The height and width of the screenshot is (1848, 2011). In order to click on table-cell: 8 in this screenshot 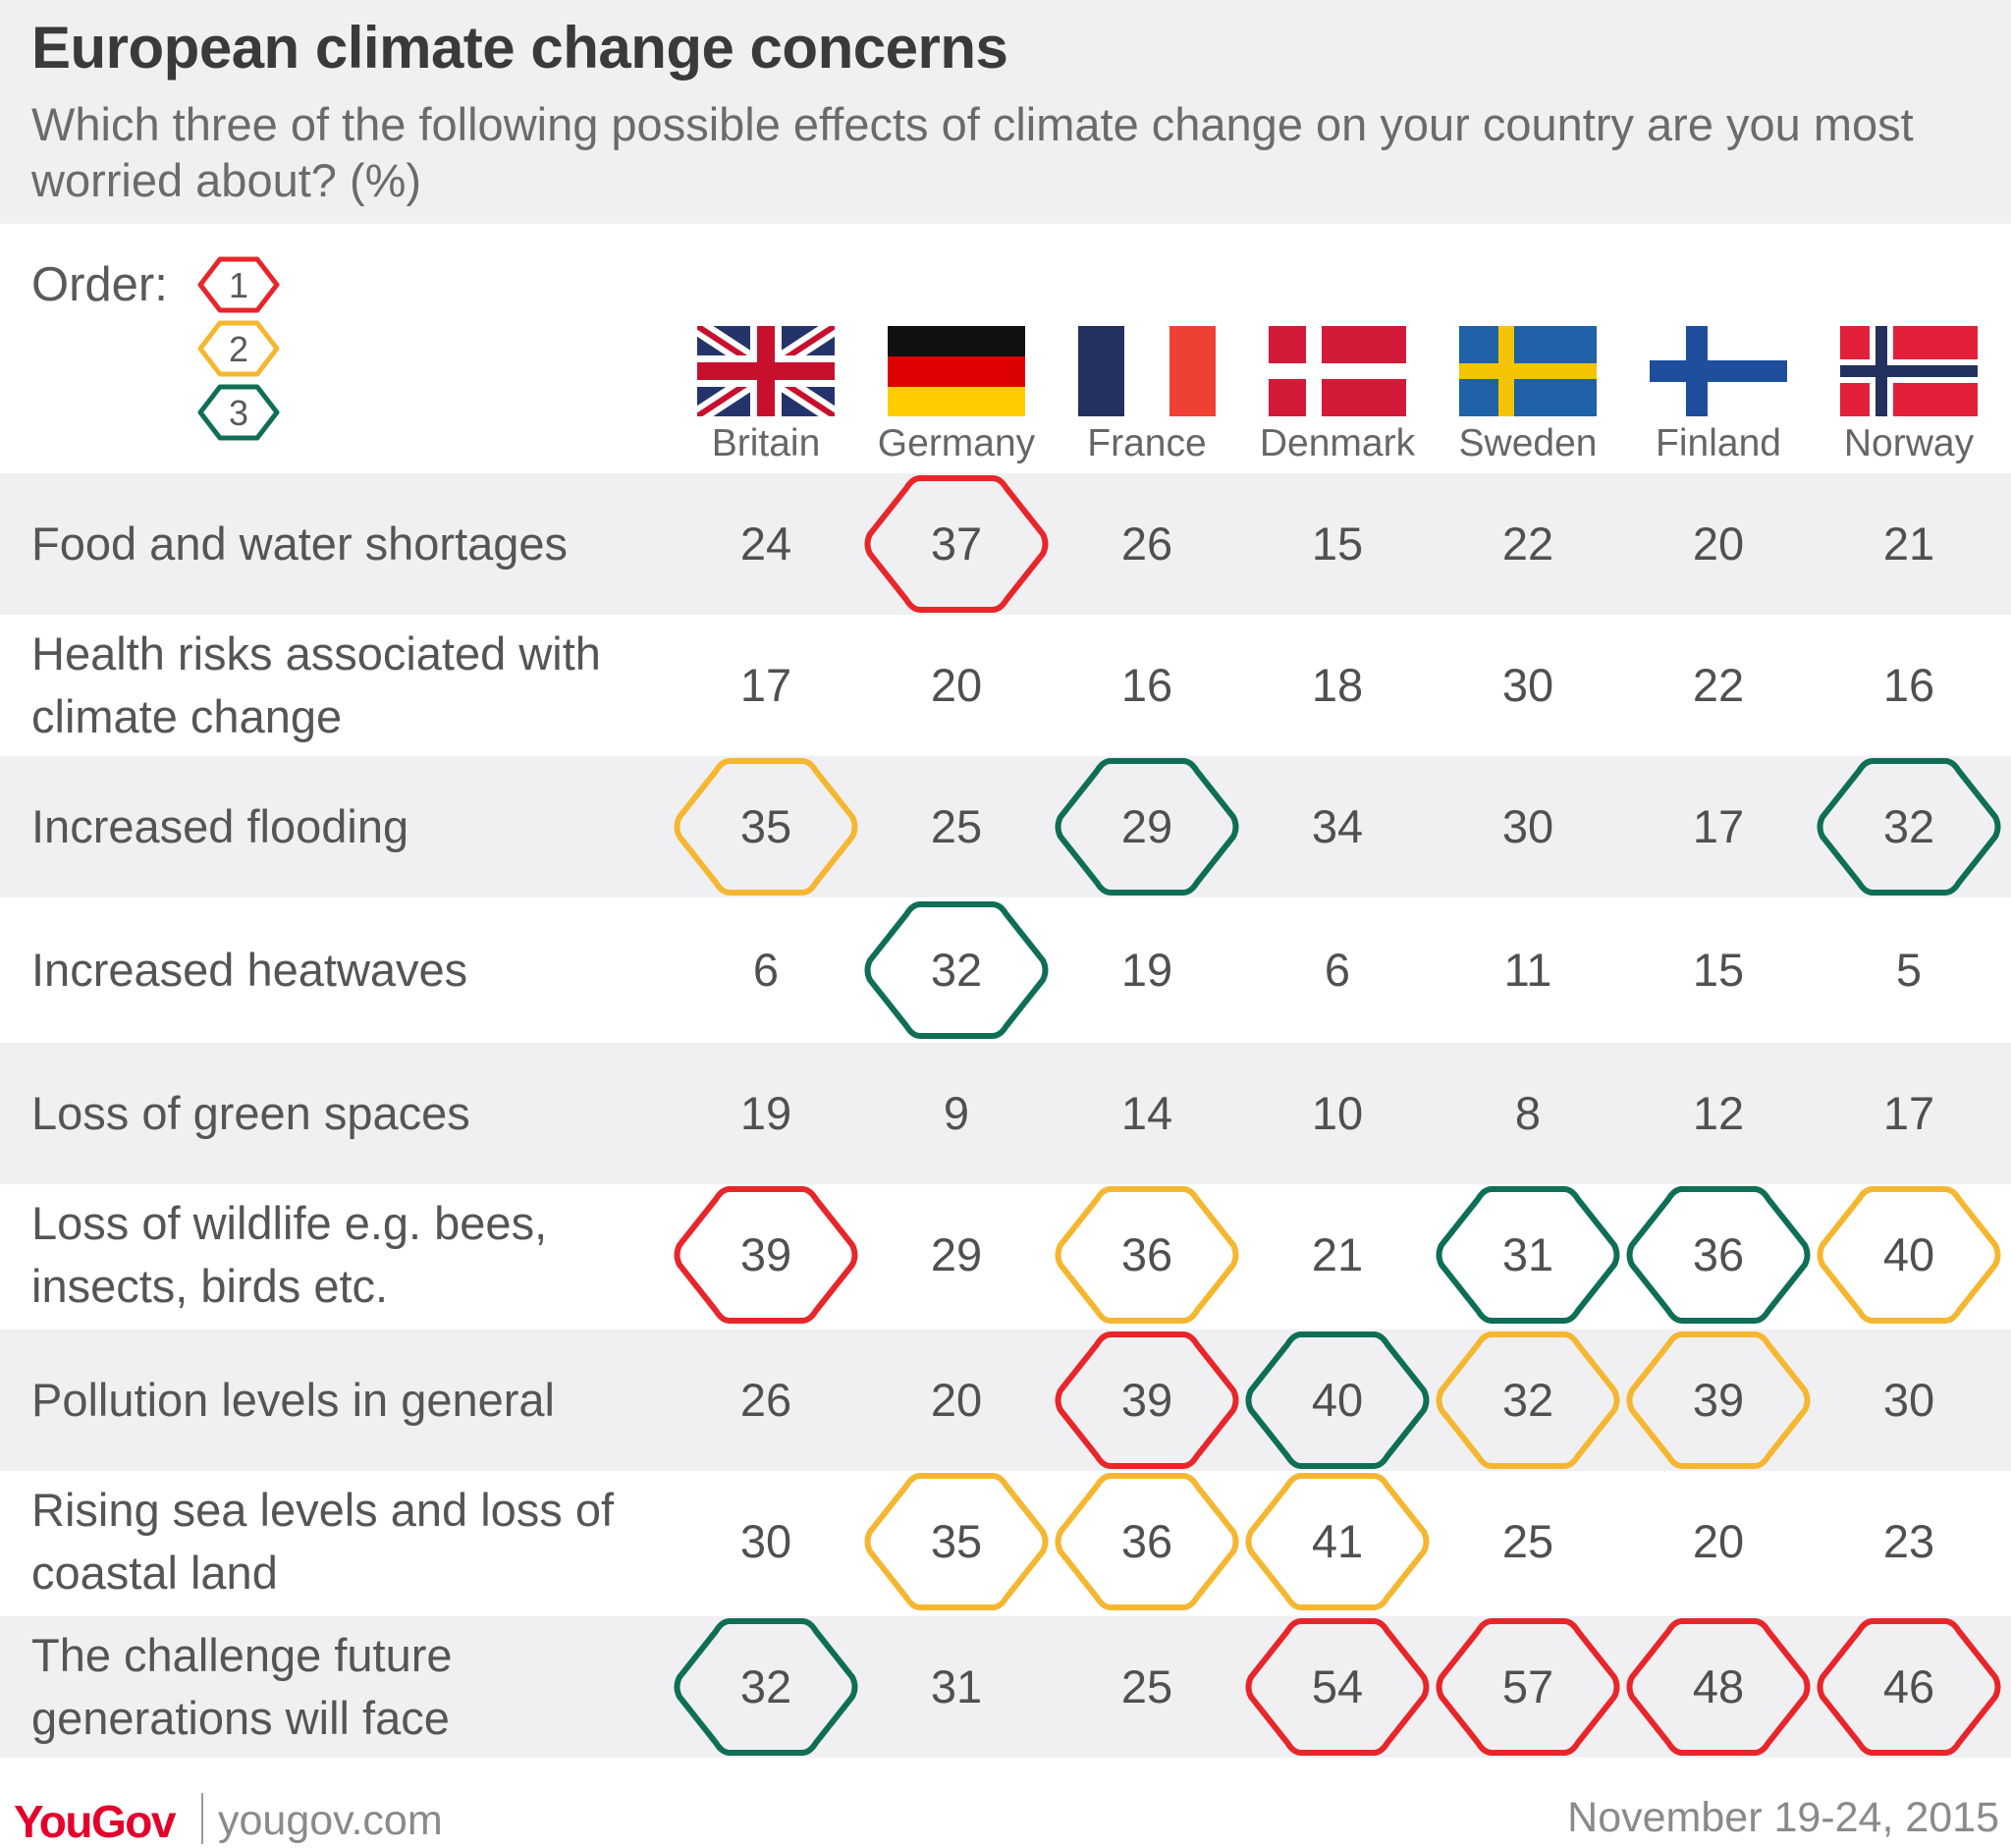, I will do `click(1528, 1113)`.